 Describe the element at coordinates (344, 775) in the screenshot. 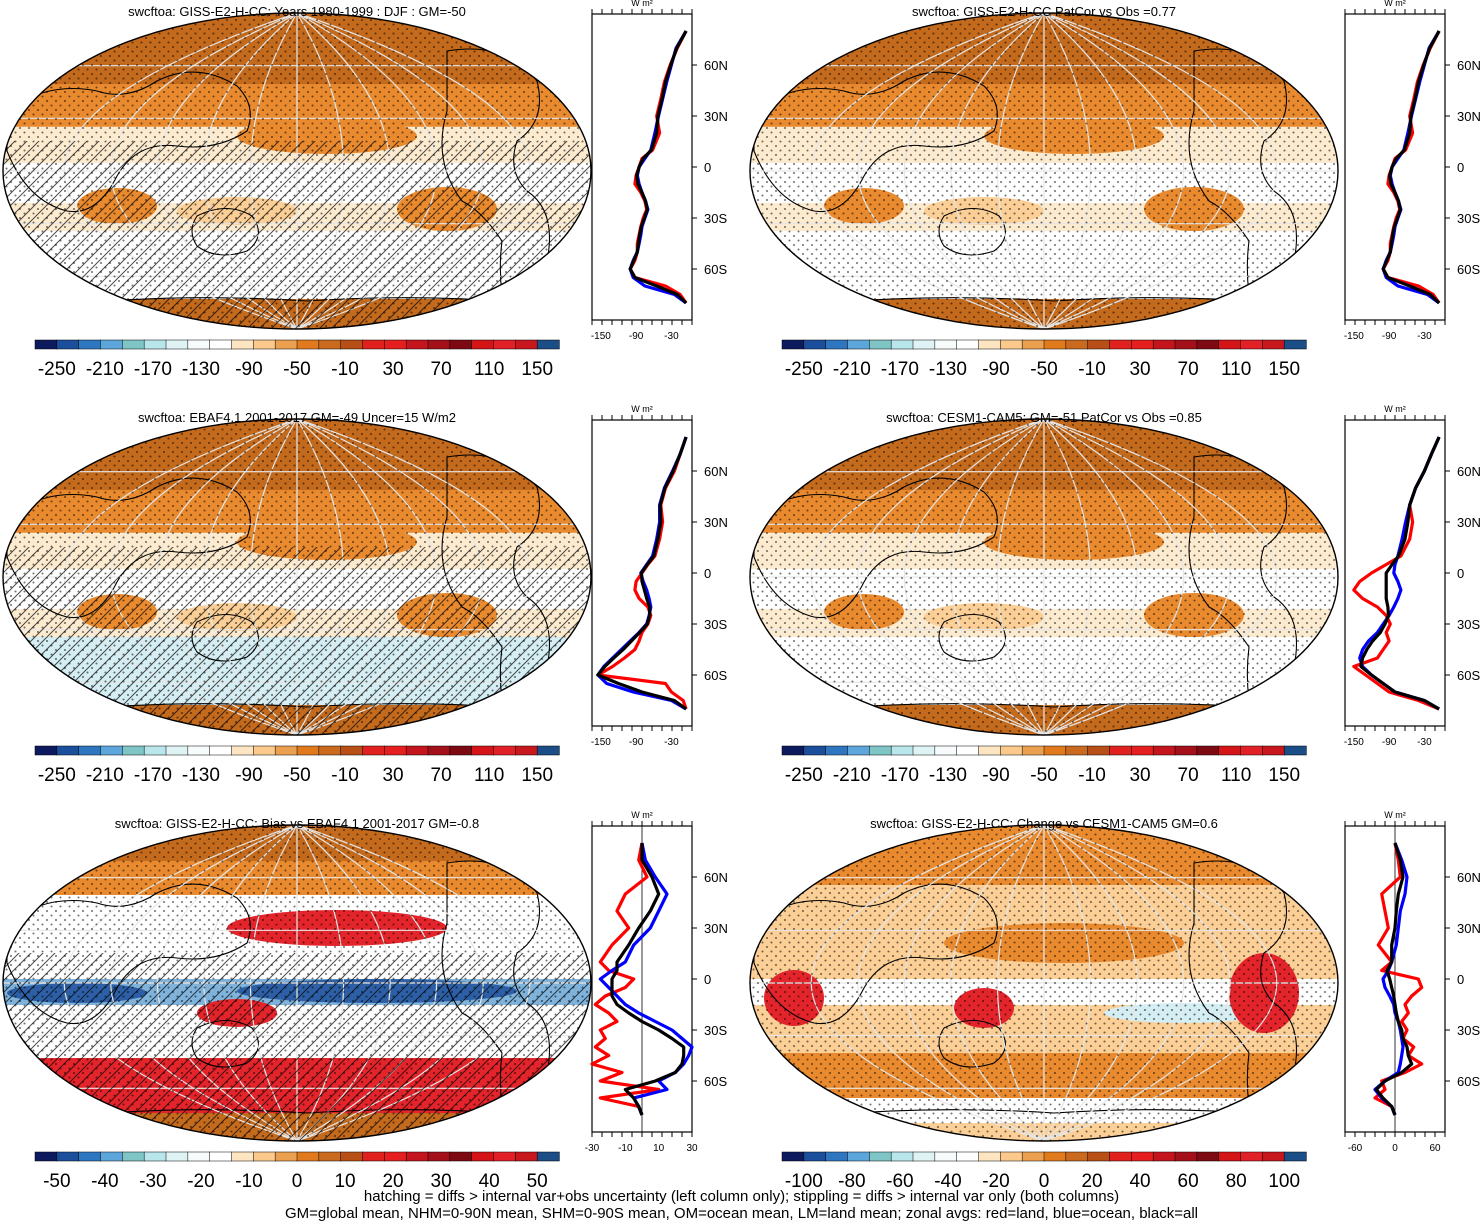

I see `colorbar-tick-label: -10` at that location.